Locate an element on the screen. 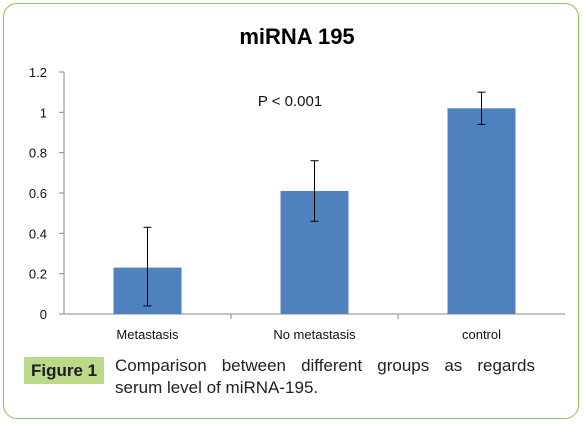 The width and height of the screenshot is (585, 426). figure-label: Figure 1 is located at coordinates (64, 370).